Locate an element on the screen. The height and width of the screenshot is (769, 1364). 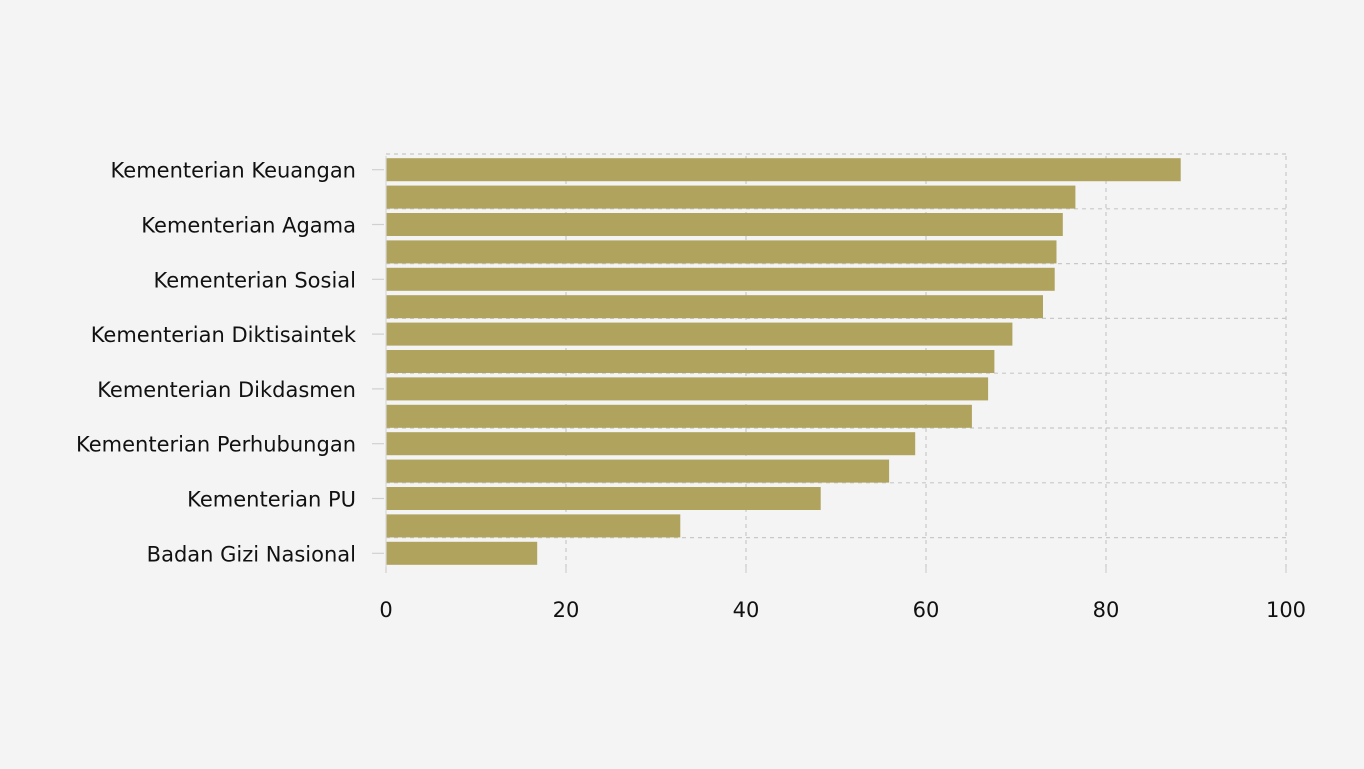
y-tick-label: Kementerian PU is located at coordinates (271, 500).